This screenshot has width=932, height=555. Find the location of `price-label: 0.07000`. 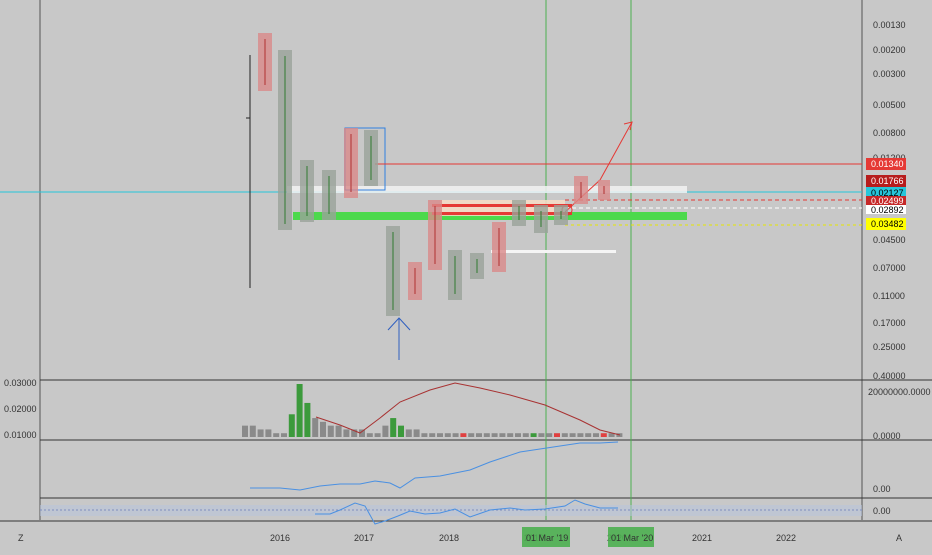

price-label: 0.07000 is located at coordinates (889, 268).